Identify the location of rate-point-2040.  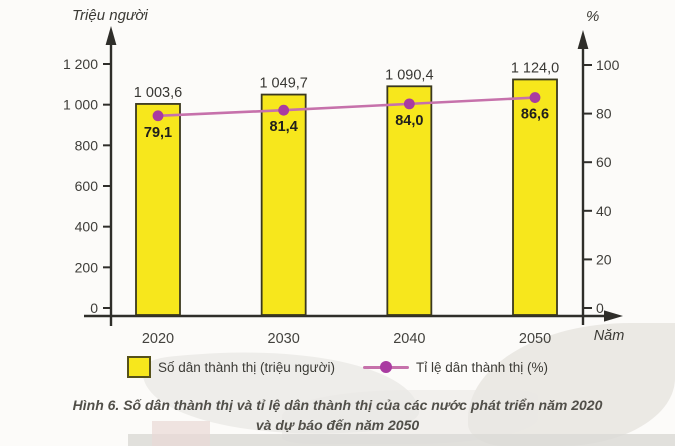
(409, 104).